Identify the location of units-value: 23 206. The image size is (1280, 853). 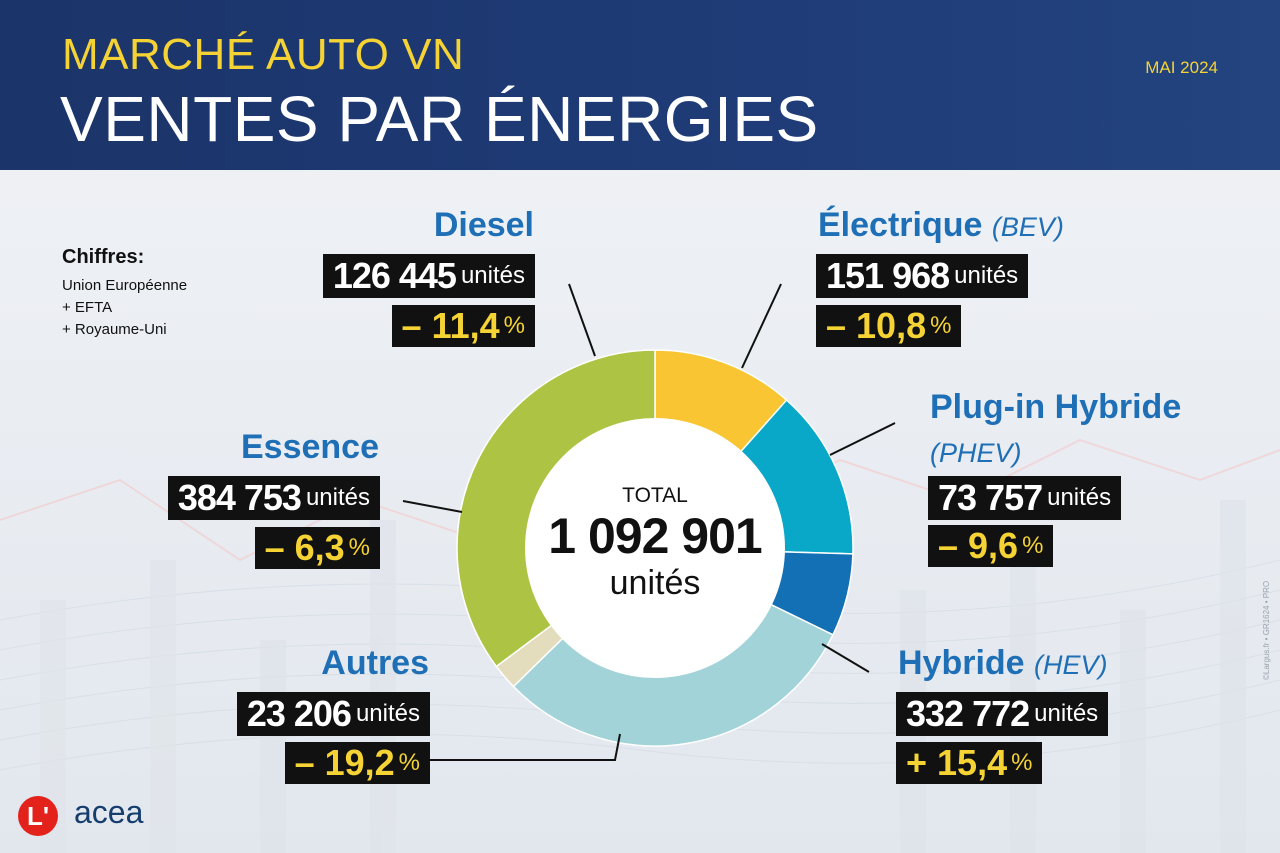
(299, 713).